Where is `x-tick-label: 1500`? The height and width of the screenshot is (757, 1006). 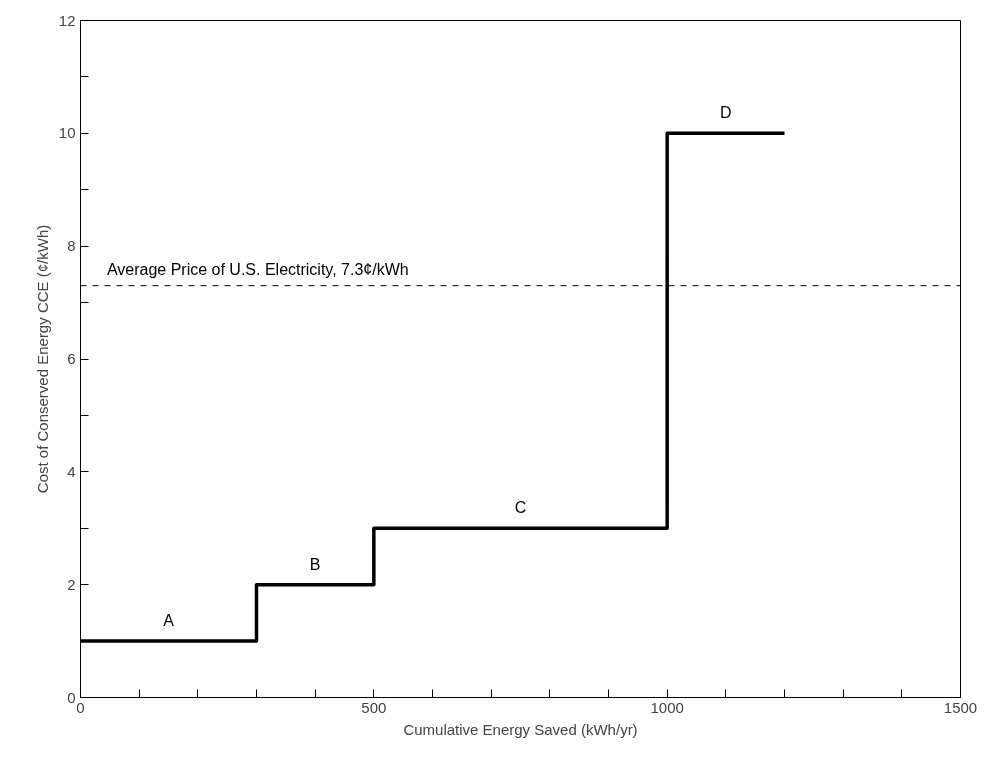 x-tick-label: 1500 is located at coordinates (960, 707).